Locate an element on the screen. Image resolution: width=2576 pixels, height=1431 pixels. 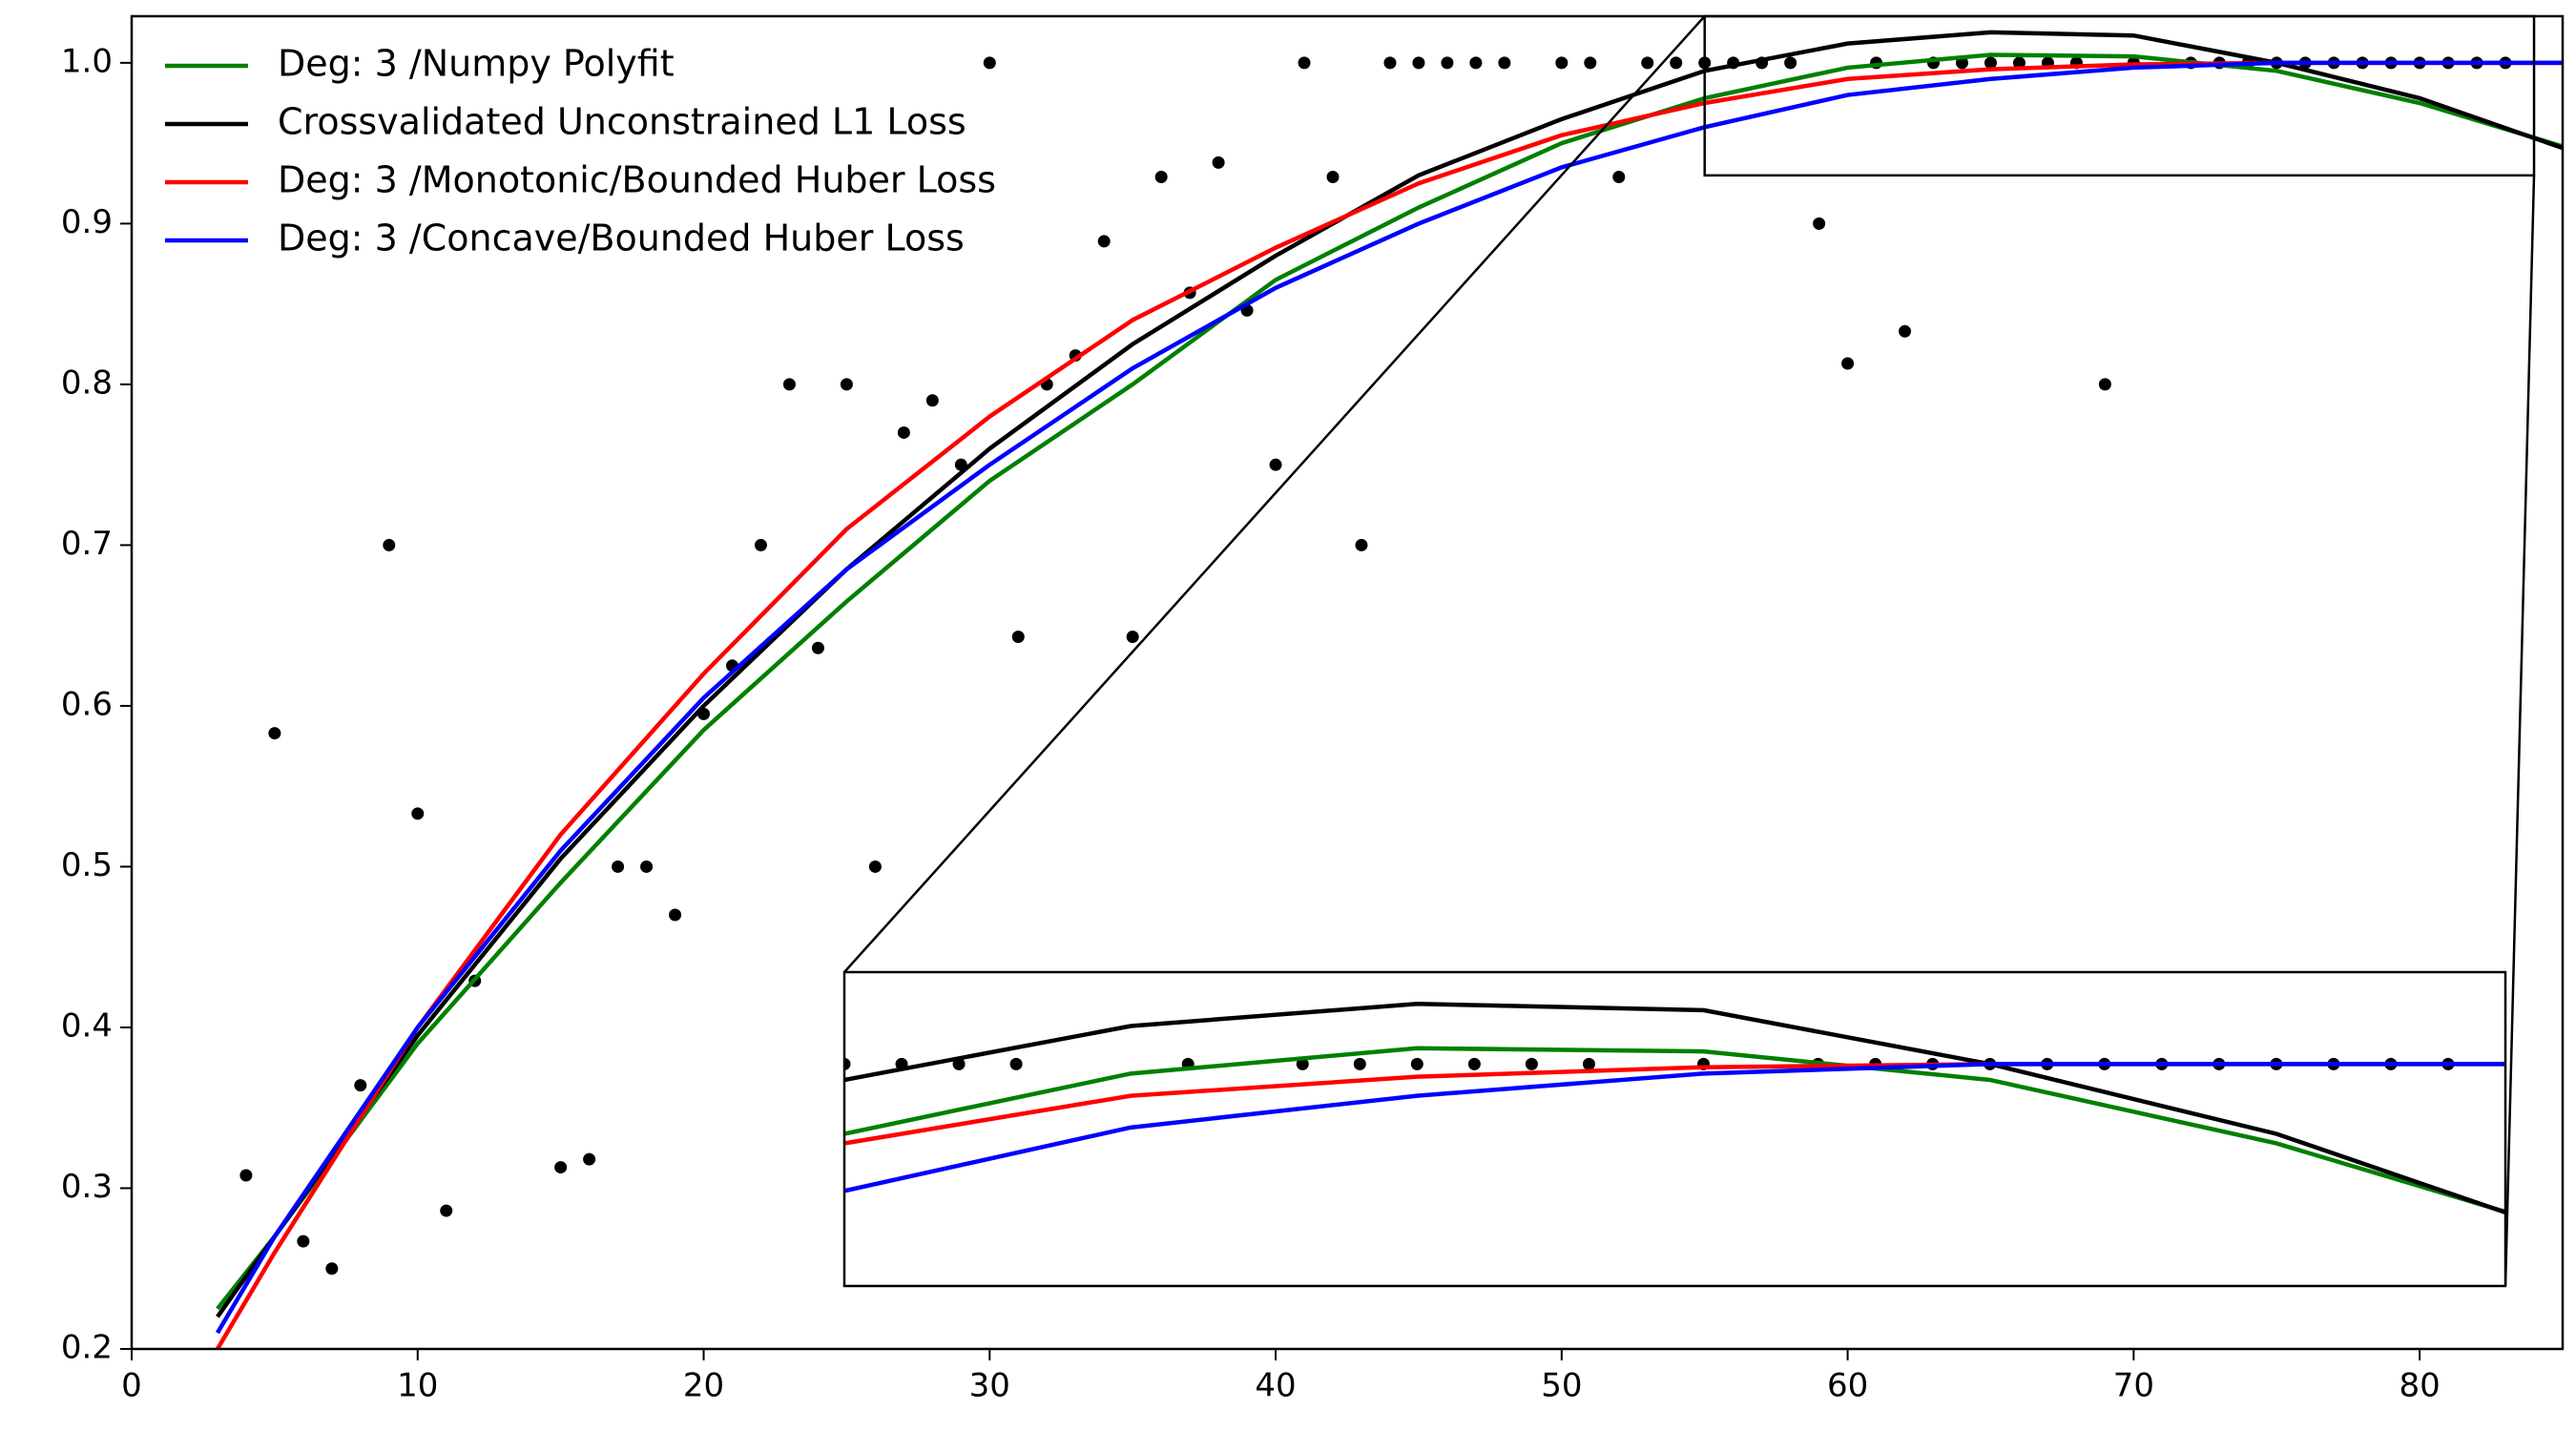
y-tick-label: 0.4 is located at coordinates (87, 1025).